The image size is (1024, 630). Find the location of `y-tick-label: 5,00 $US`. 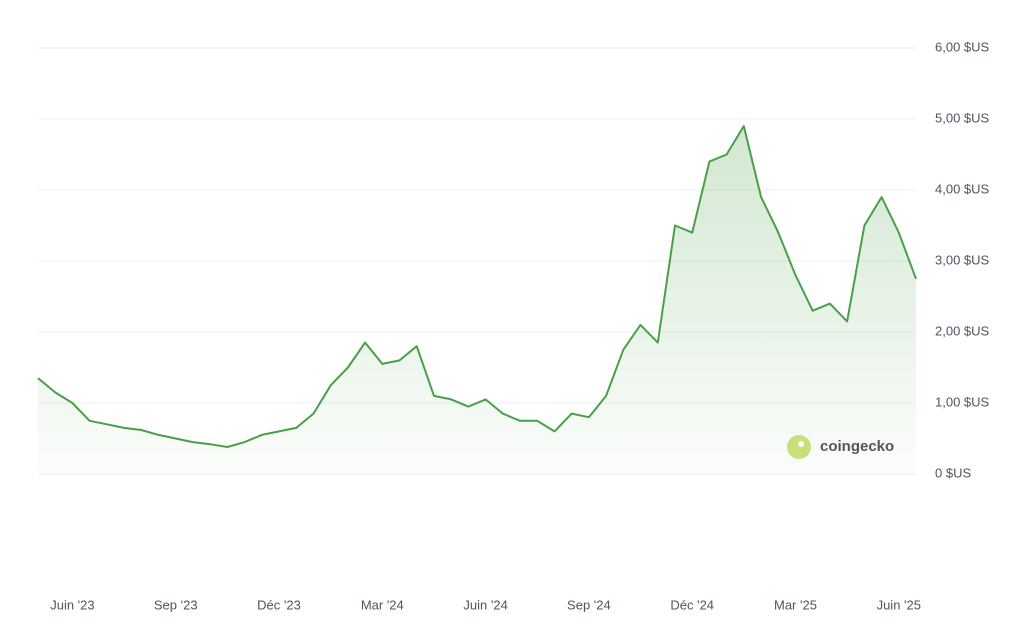

y-tick-label: 5,00 $US is located at coordinates (962, 117).